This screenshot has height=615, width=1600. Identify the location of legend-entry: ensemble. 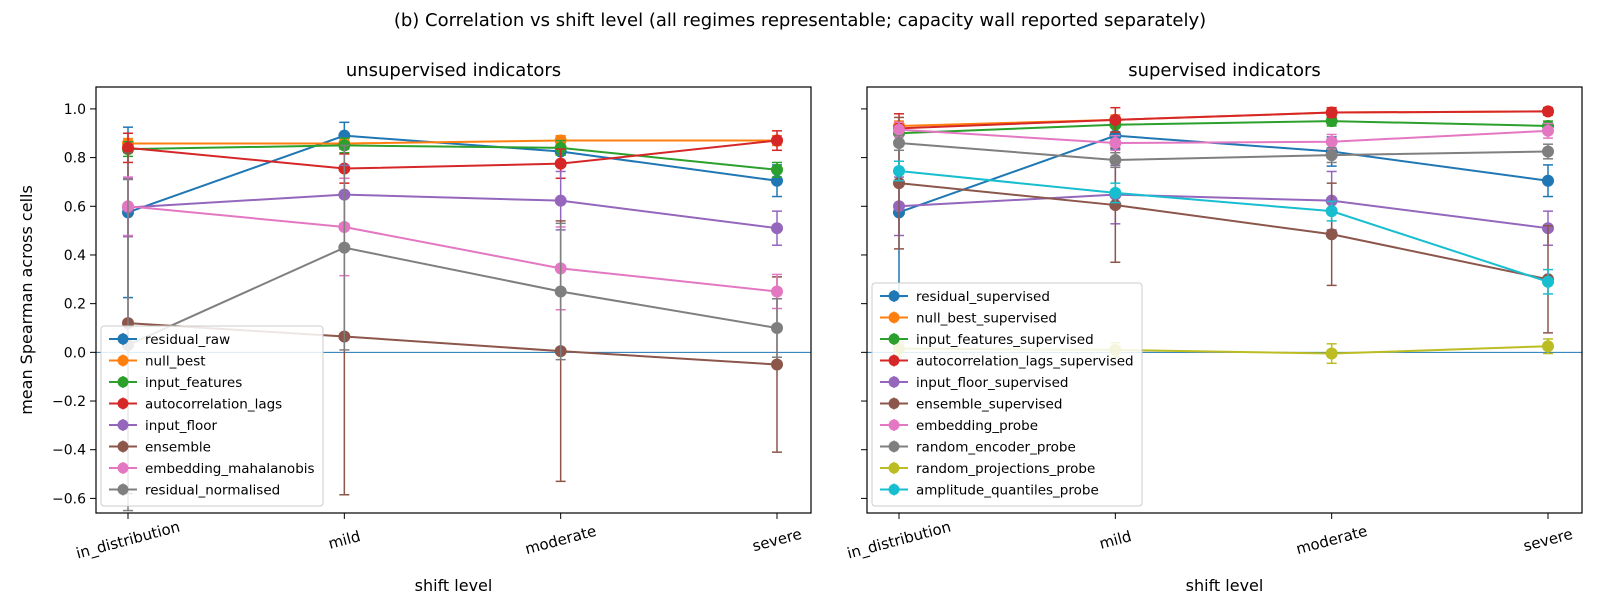
(160, 448).